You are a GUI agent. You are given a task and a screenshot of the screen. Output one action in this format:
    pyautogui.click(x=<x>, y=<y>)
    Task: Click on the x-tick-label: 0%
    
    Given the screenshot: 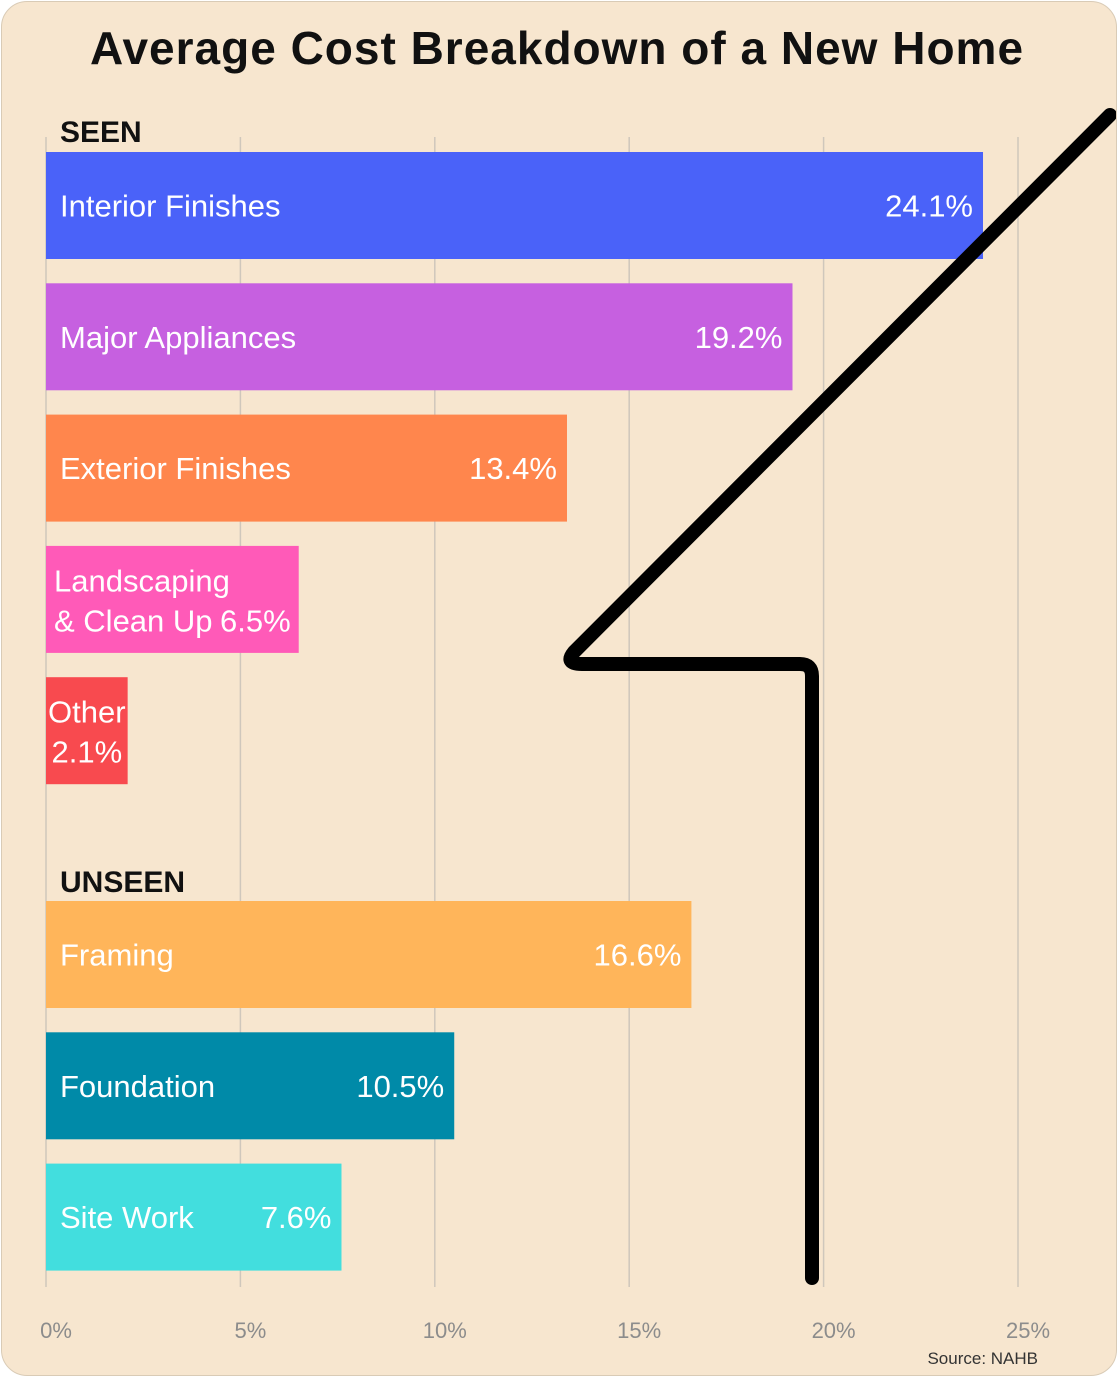 What is the action you would take?
    pyautogui.click(x=56, y=1330)
    